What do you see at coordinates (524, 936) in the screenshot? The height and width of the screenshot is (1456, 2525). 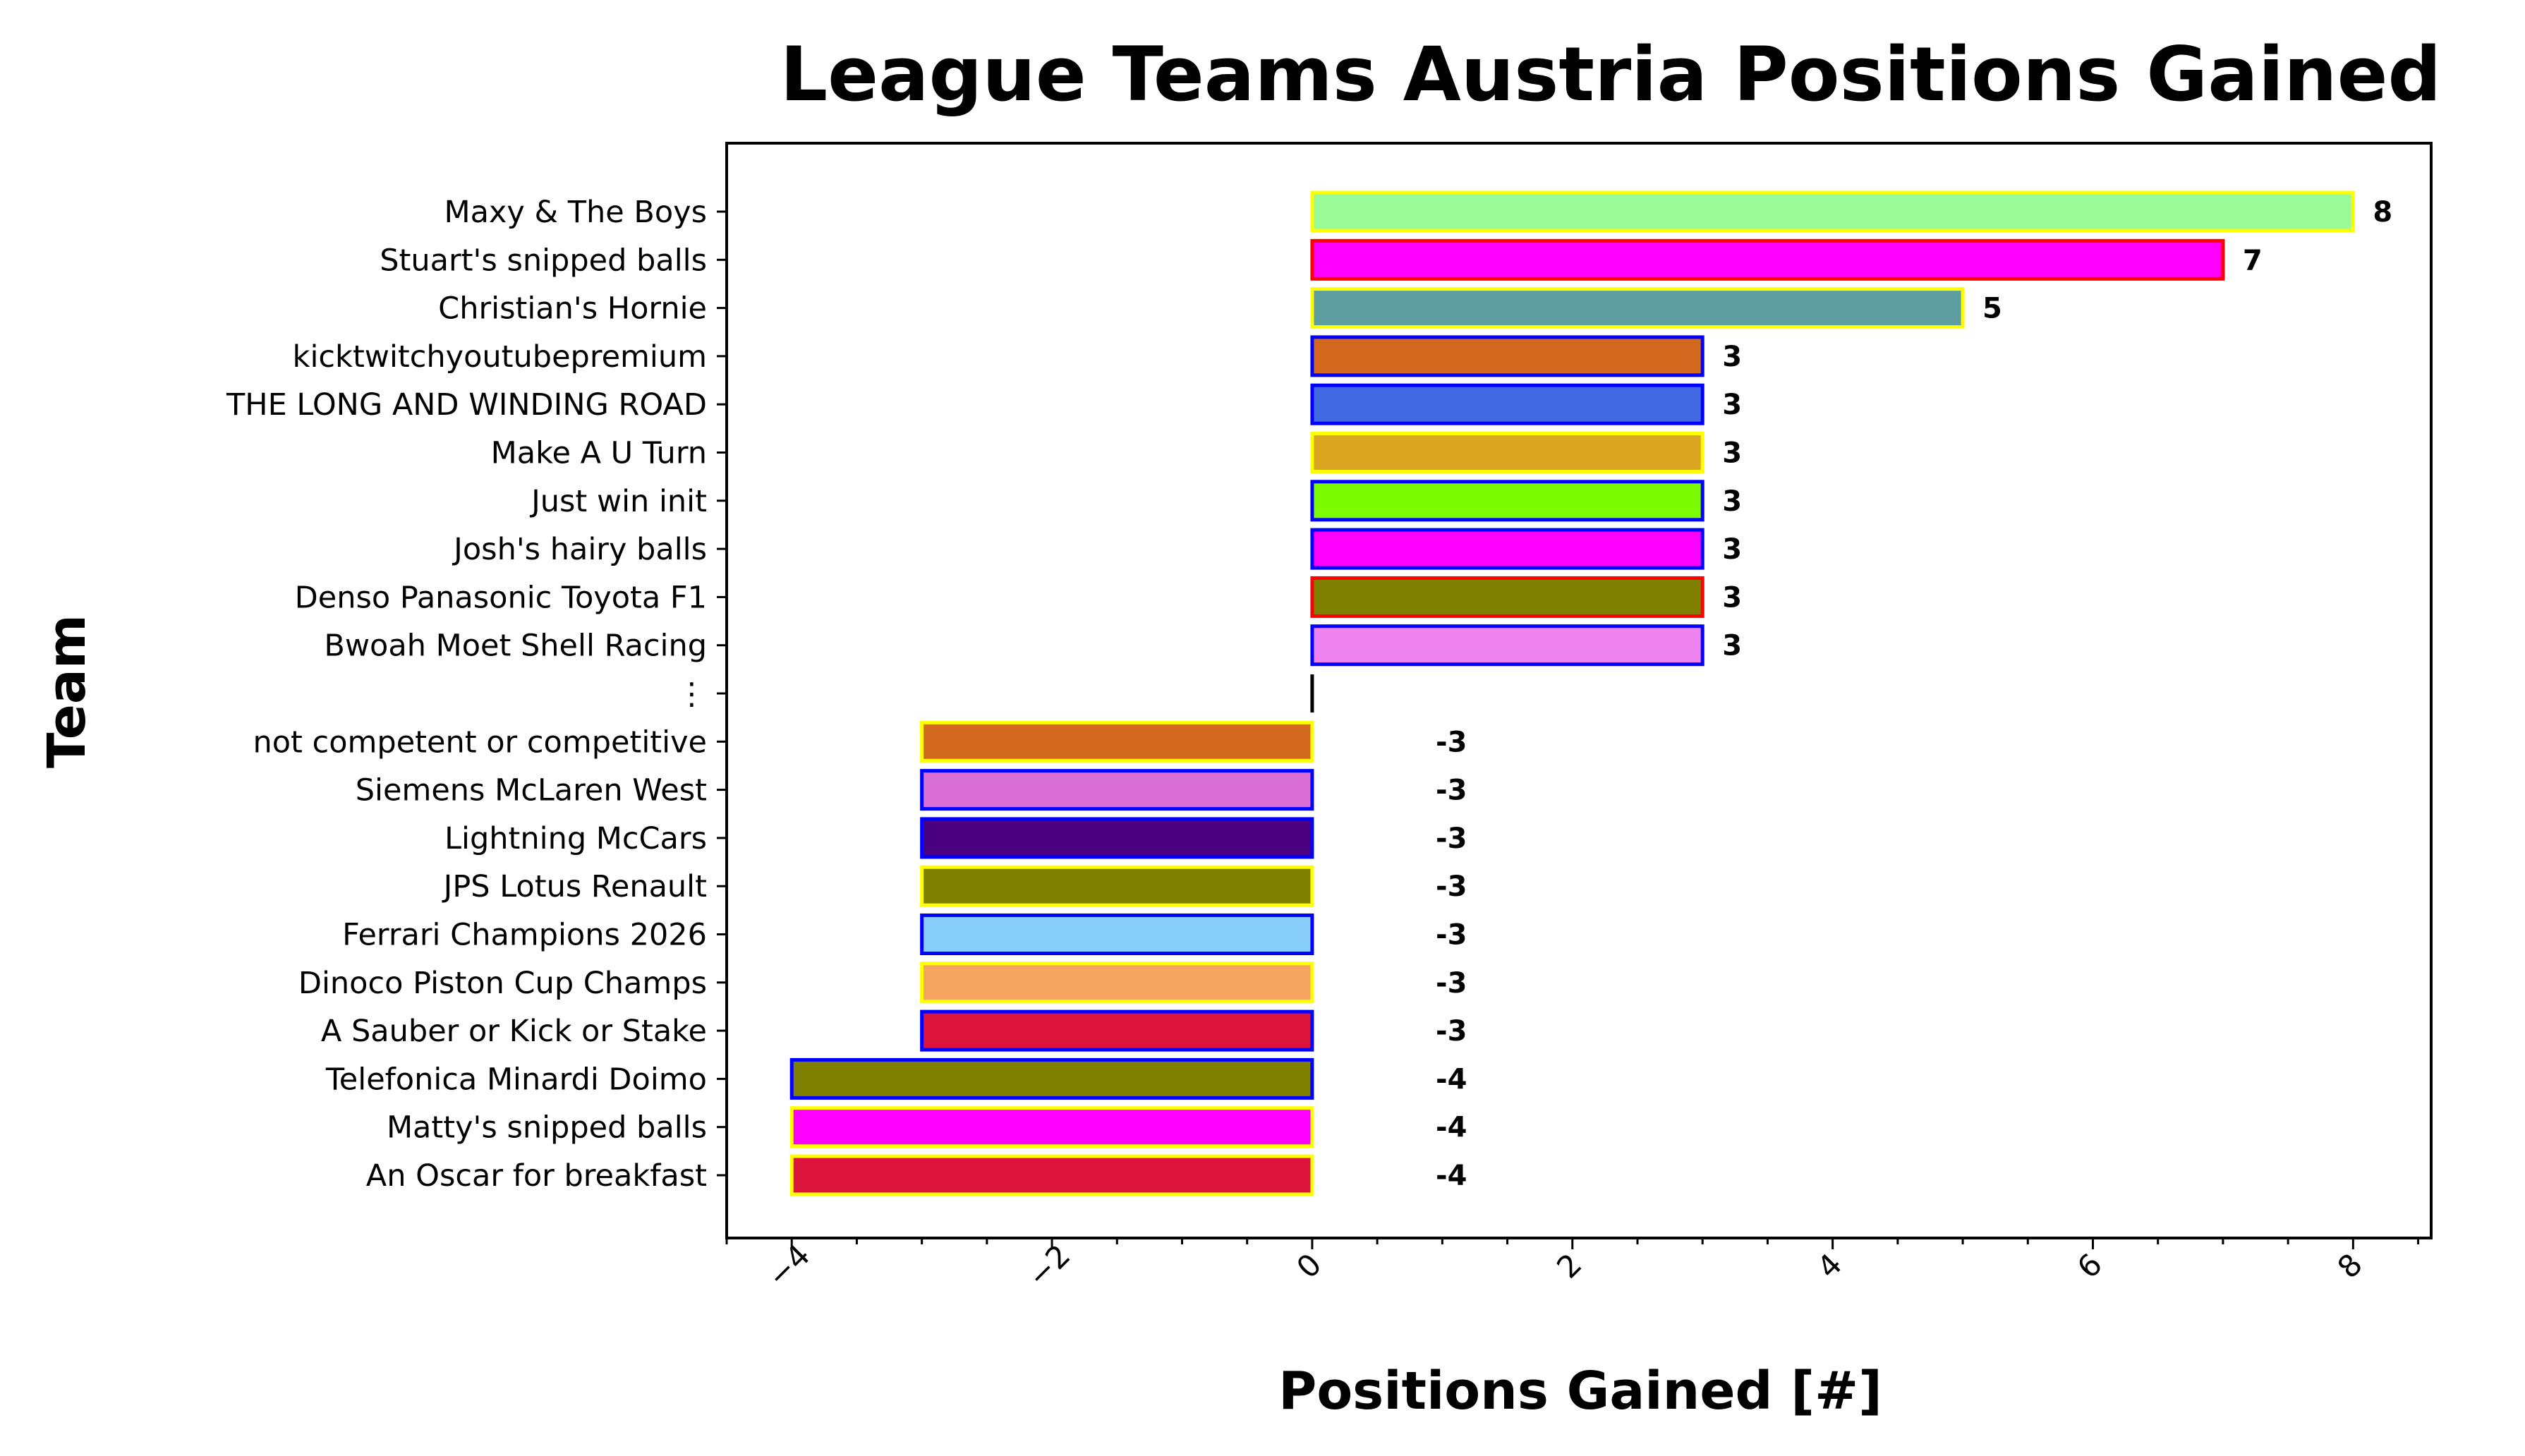 I see `y-tick-label: Ferrari Champions 2026` at bounding box center [524, 936].